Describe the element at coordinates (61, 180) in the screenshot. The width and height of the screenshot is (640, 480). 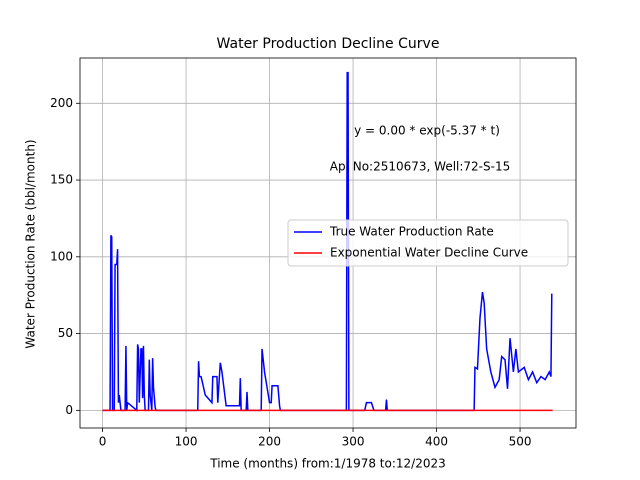
I see `y-tick-label: 150` at that location.